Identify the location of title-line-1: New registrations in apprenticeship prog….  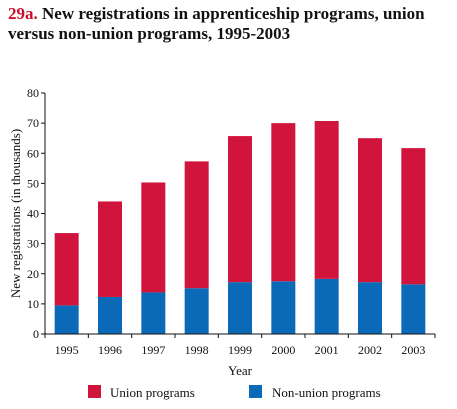
(233, 13).